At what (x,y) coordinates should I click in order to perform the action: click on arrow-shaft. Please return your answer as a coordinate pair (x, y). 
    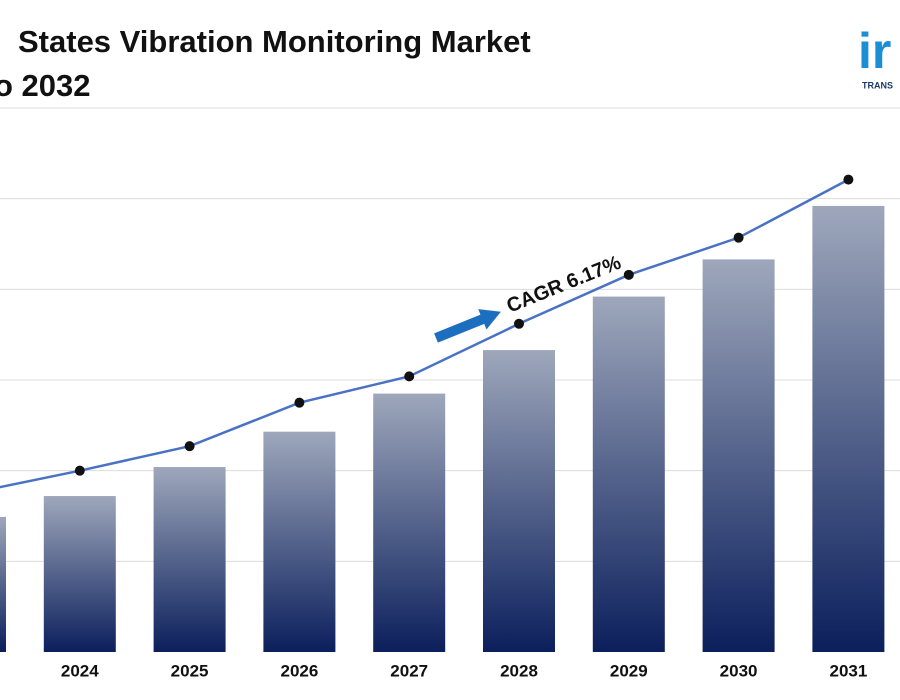
    Looking at the image, I should click on (460, 328).